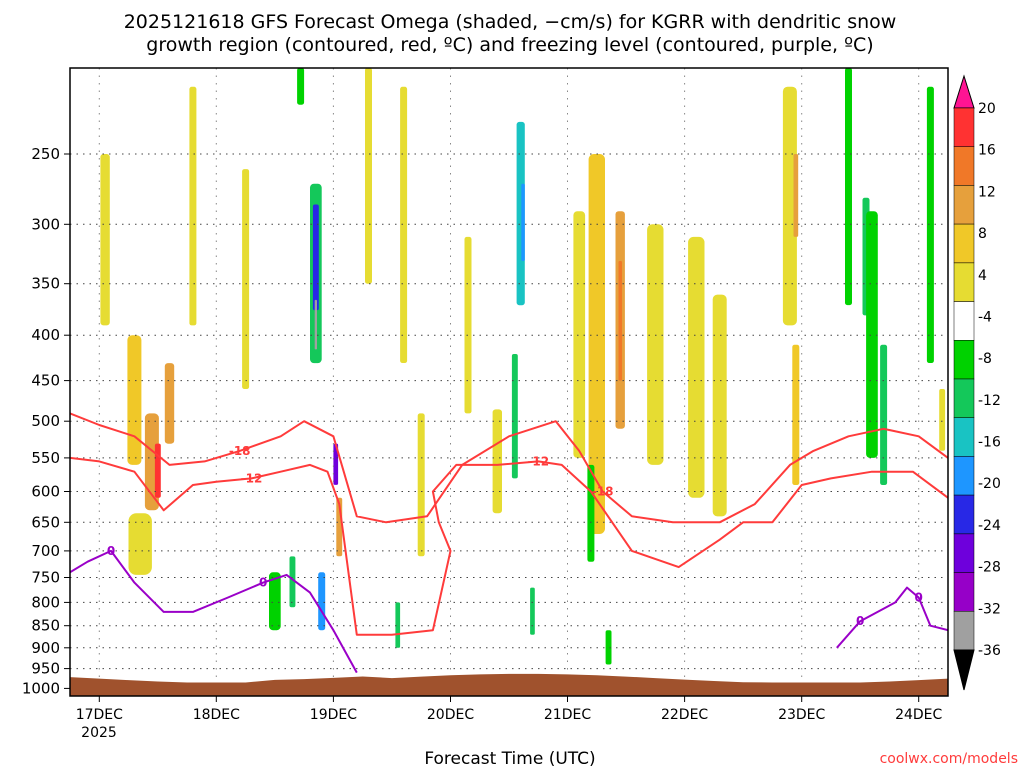 This screenshot has height=768, width=1024. I want to click on x-tick-label-3: 20DEC, so click(450, 715).